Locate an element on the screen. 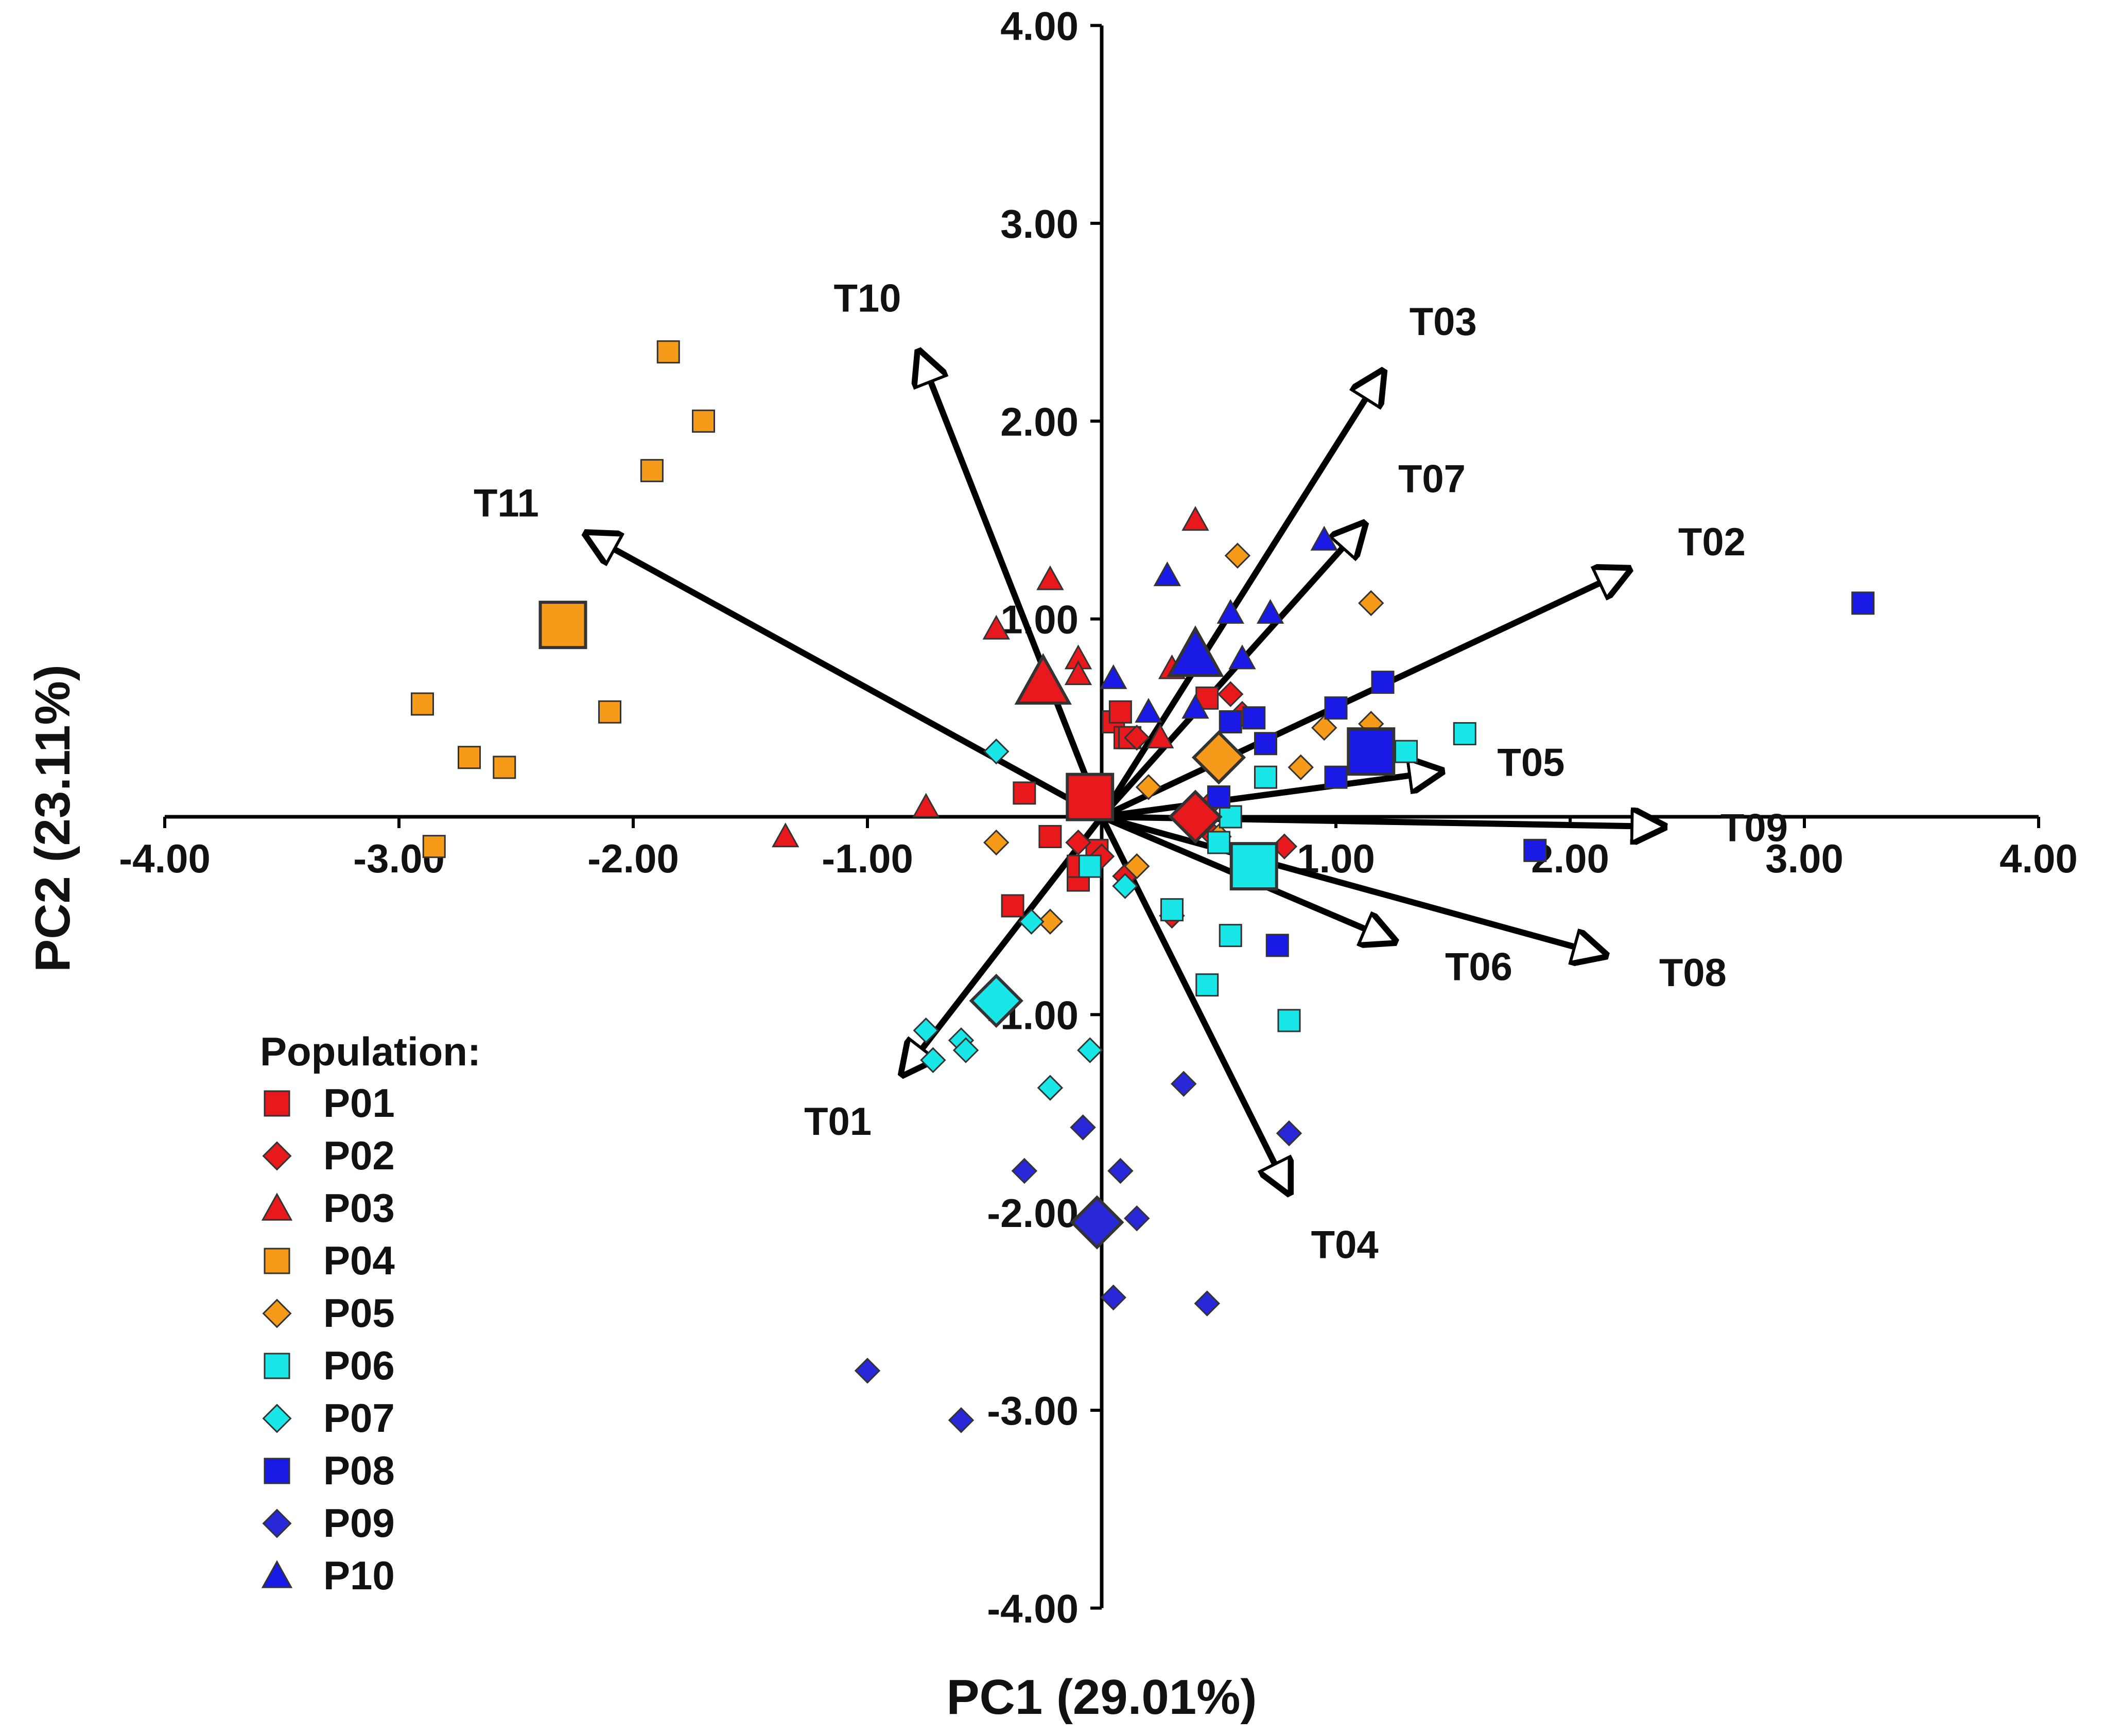  vector-t10: T10 is located at coordinates (969, 547).